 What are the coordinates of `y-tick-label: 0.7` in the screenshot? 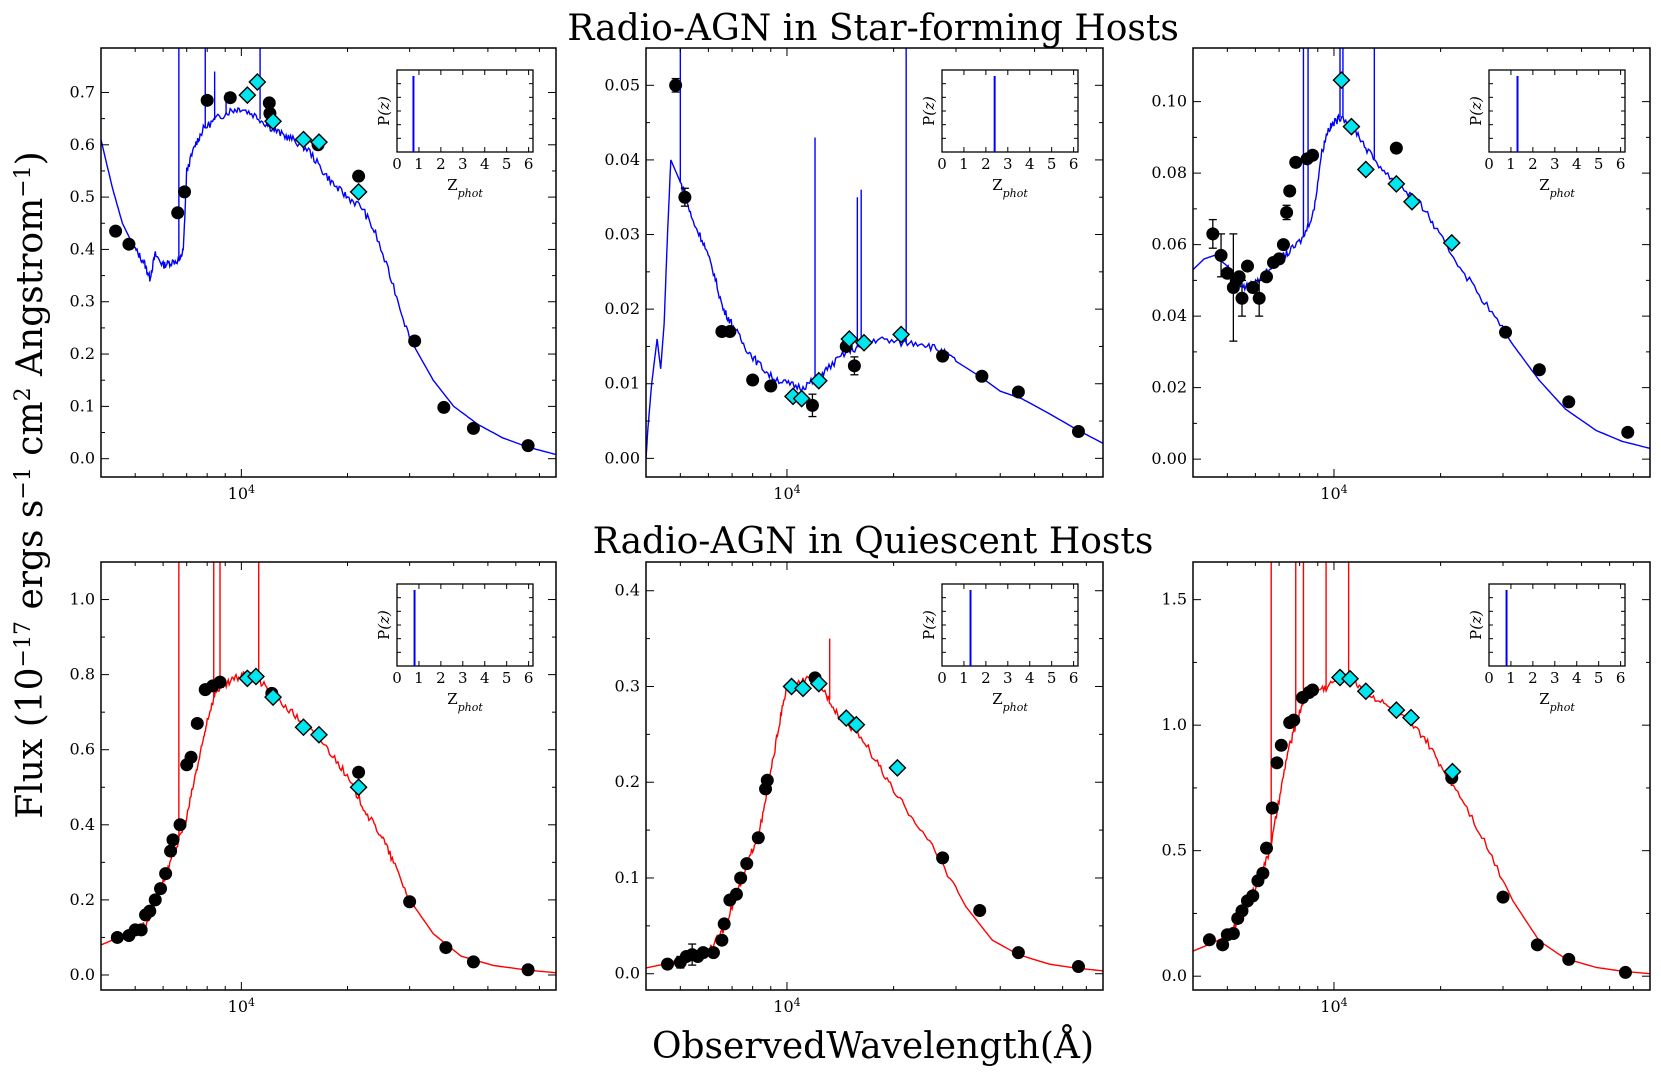 It's located at (82, 91).